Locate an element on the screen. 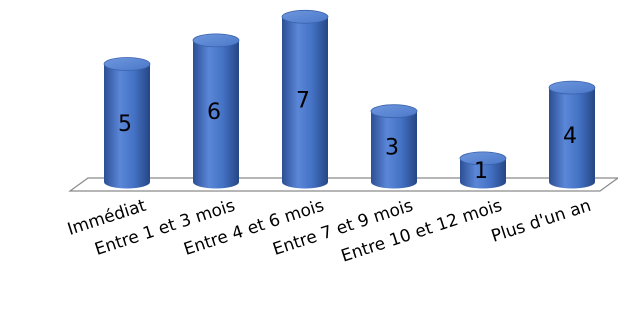 The width and height of the screenshot is (618, 324). bar: 3 is located at coordinates (394, 146).